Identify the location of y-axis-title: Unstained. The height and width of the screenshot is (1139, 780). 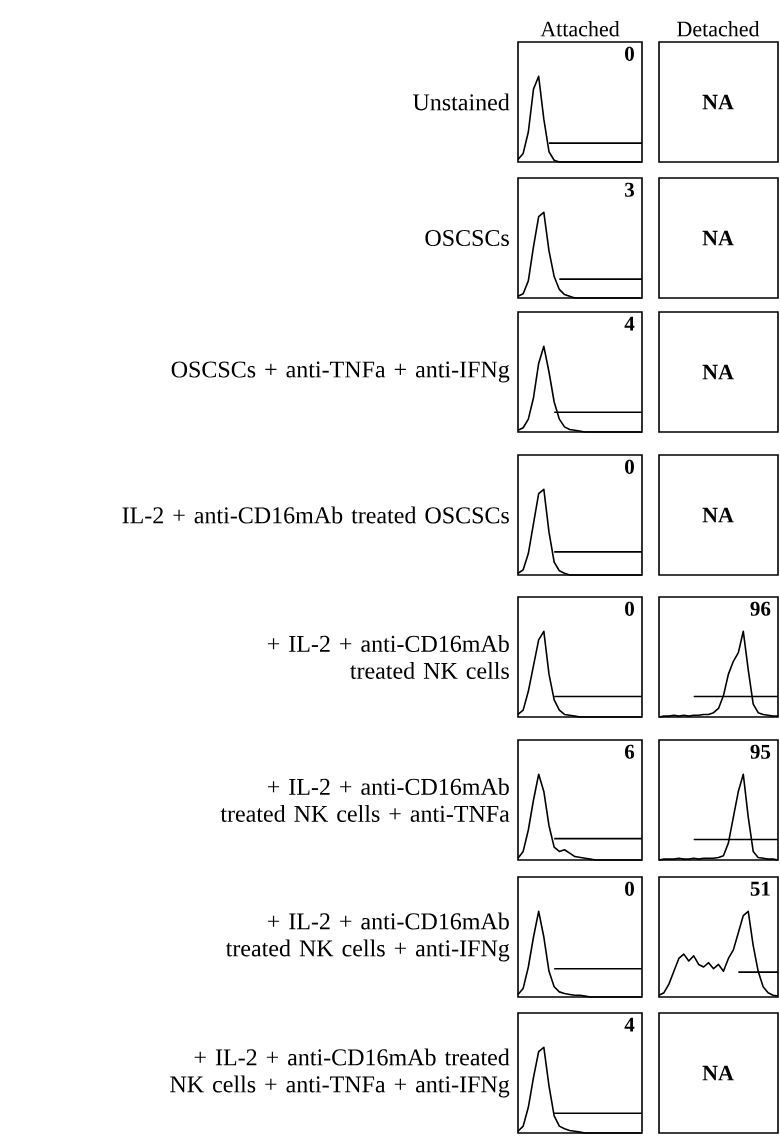
(461, 102).